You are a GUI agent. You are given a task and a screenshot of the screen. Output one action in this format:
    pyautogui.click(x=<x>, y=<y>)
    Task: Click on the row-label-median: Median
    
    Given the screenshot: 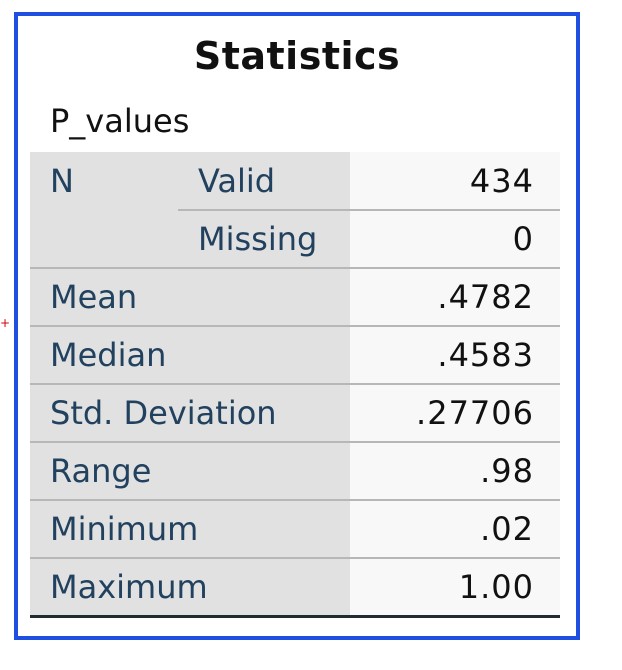 What is the action you would take?
    pyautogui.click(x=108, y=355)
    